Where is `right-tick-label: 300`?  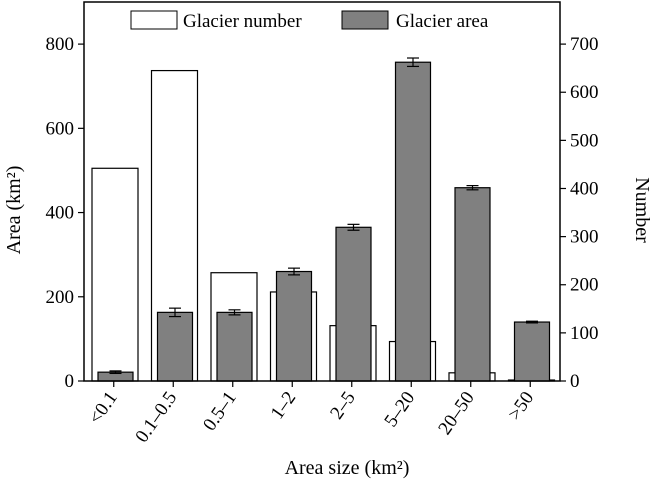
right-tick-label: 300 is located at coordinates (584, 237).